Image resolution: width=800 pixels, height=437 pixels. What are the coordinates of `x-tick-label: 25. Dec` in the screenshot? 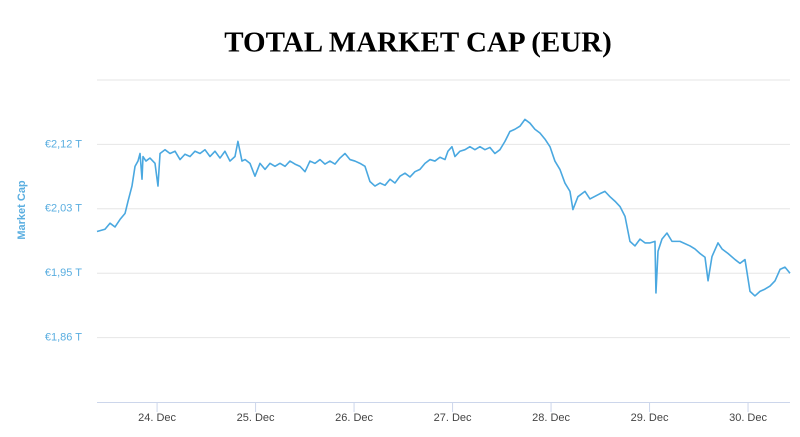 It's located at (256, 418).